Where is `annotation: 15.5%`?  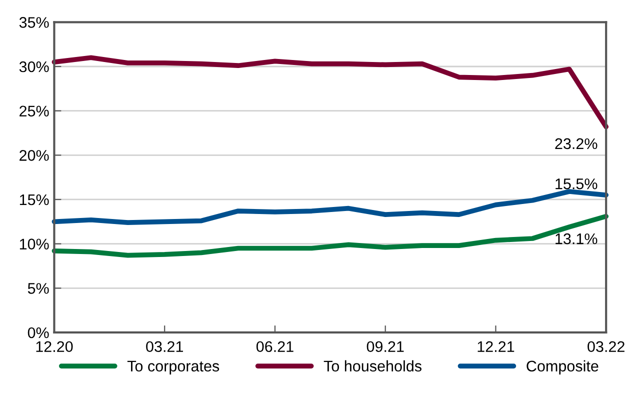
annotation: 15.5% is located at coordinates (577, 184).